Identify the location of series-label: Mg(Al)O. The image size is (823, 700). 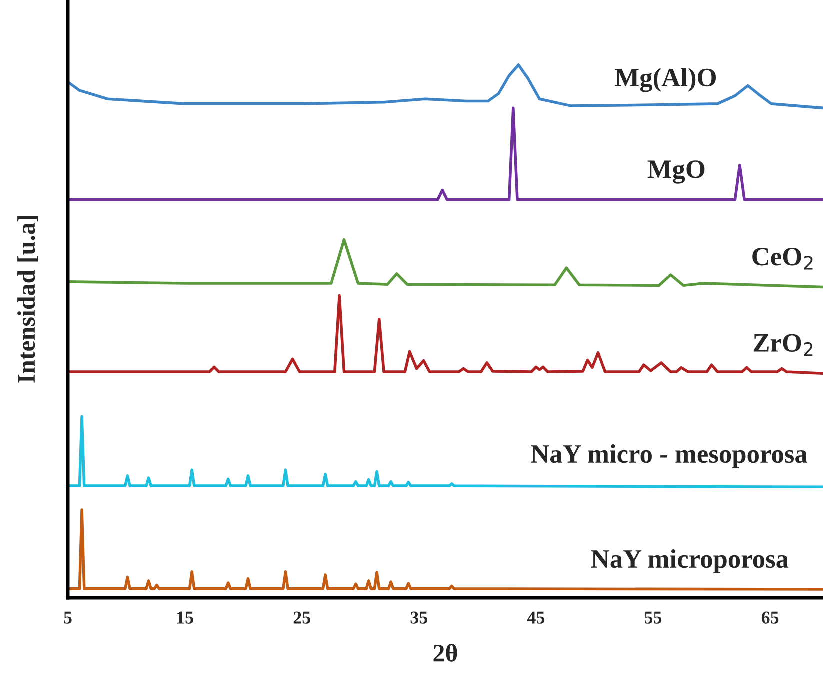
(665, 80).